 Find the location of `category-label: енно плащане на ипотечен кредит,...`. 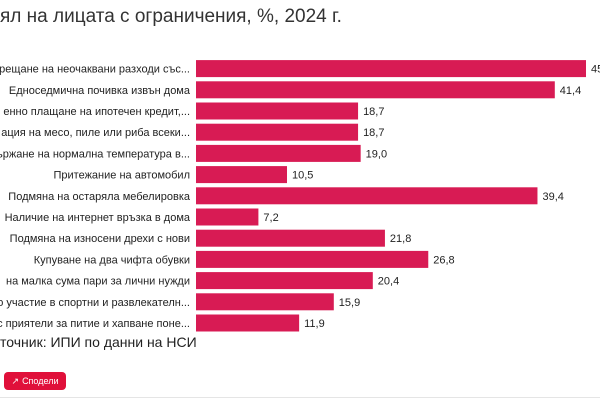

category-label: енно плащане на ипотечен кредит,... is located at coordinates (96, 112).